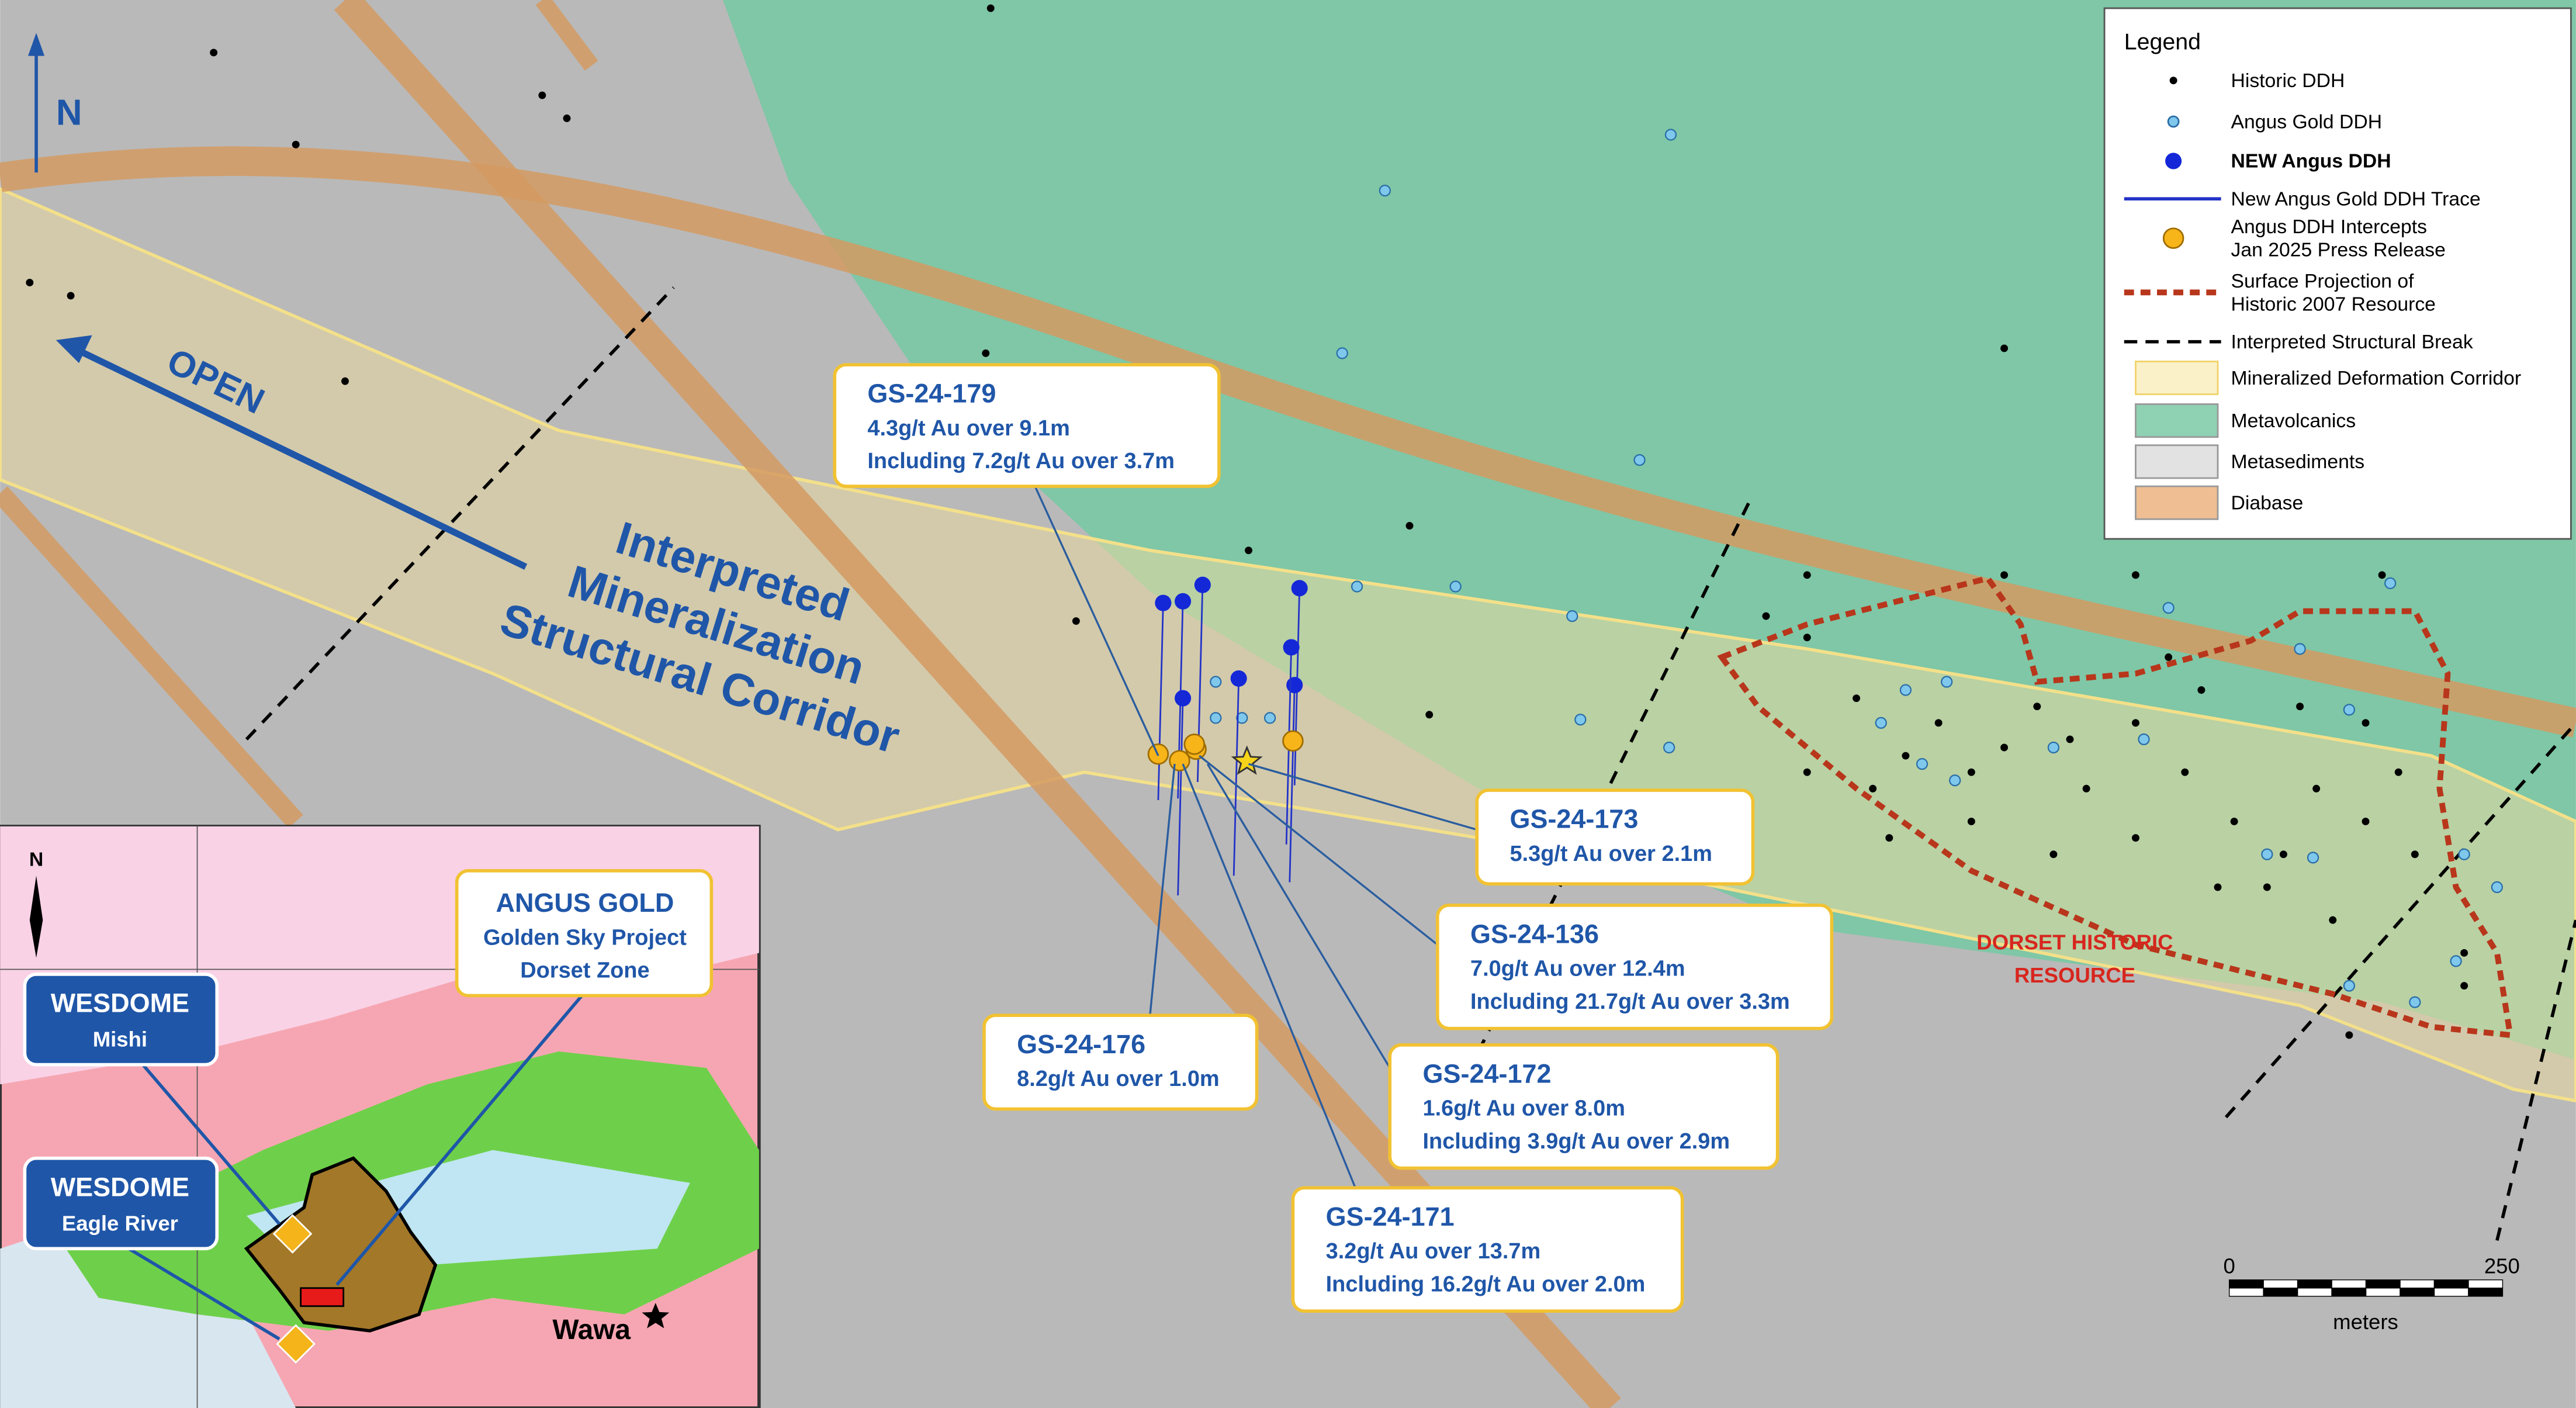  Describe the element at coordinates (1434, 1251) in the screenshot. I see `intercept-text: 3.2g/t Au over 13.7m` at that location.